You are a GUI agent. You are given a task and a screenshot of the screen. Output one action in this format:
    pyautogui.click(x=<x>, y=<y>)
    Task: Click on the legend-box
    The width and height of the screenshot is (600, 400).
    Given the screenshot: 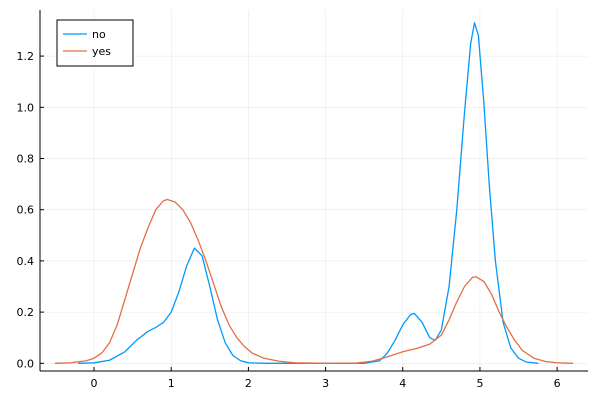 What is the action you would take?
    pyautogui.click(x=95, y=43)
    